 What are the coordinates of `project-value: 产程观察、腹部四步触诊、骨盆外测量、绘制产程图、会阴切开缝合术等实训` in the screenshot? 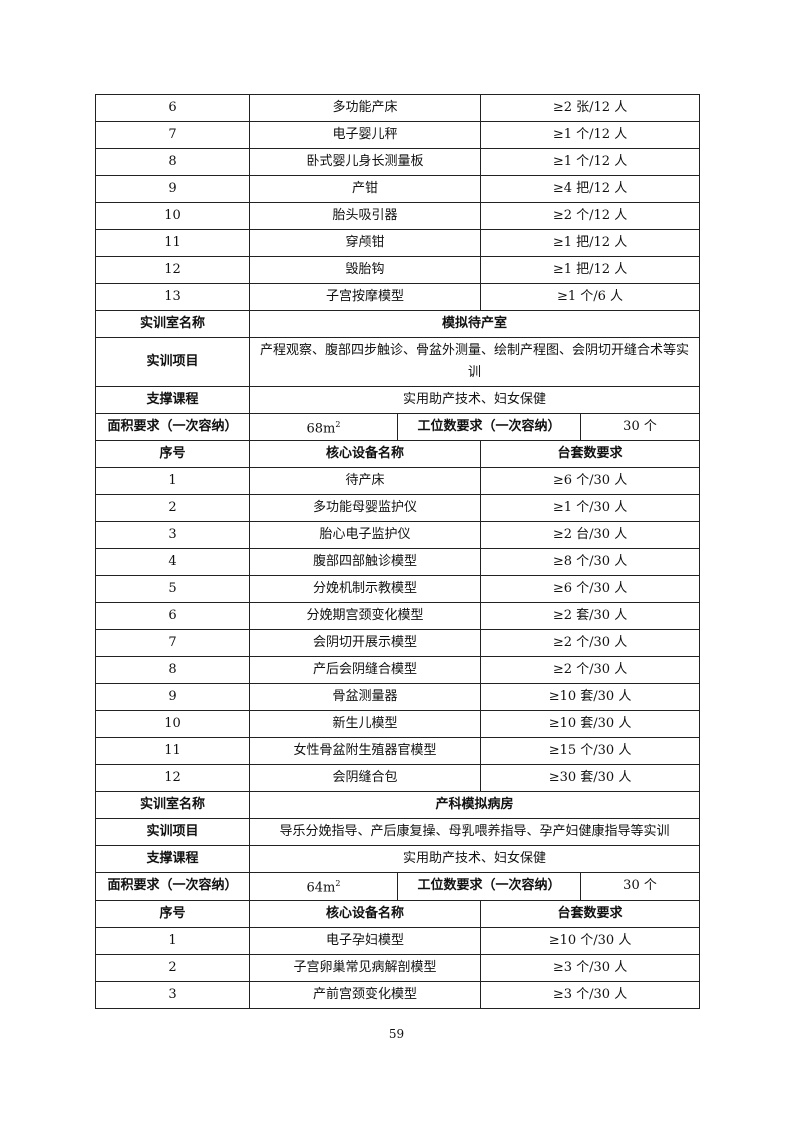 It's located at (474, 362).